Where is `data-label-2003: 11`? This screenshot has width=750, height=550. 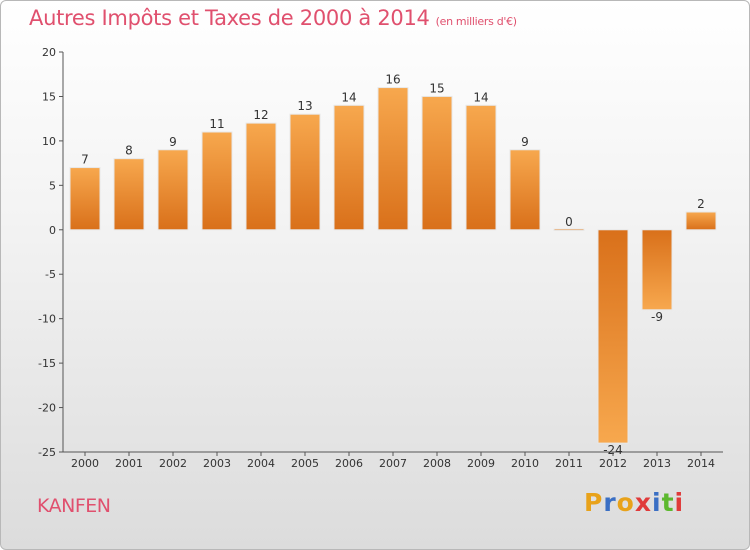 data-label-2003: 11 is located at coordinates (216, 124).